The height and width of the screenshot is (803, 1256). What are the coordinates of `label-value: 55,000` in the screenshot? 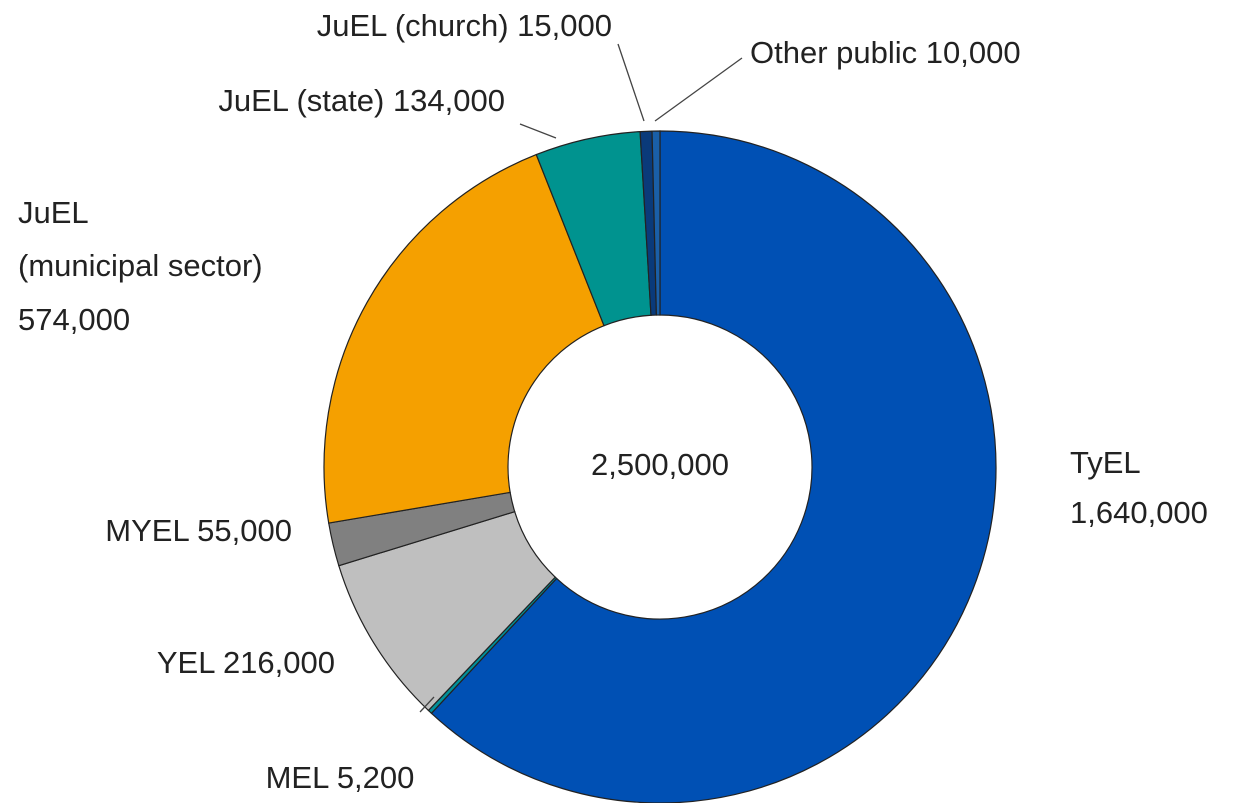 It's located at (244, 530).